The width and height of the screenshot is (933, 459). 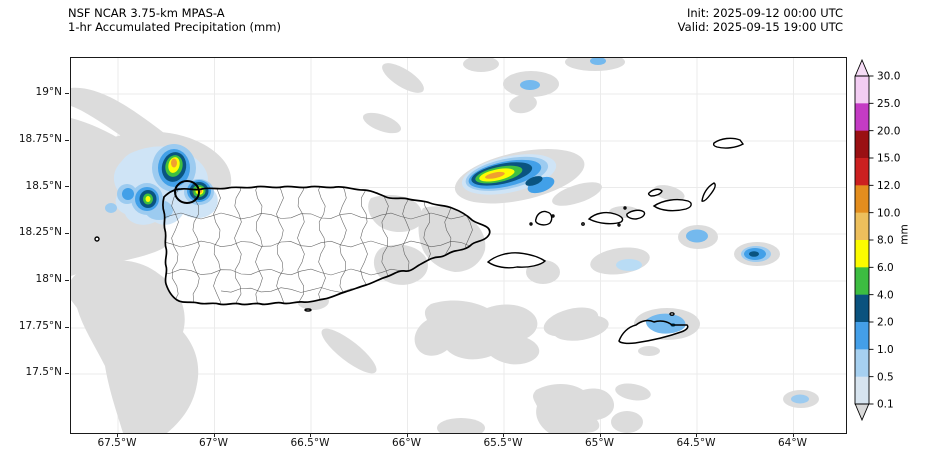 I want to click on colorbar-tick-label: 0.1, so click(x=885, y=405).